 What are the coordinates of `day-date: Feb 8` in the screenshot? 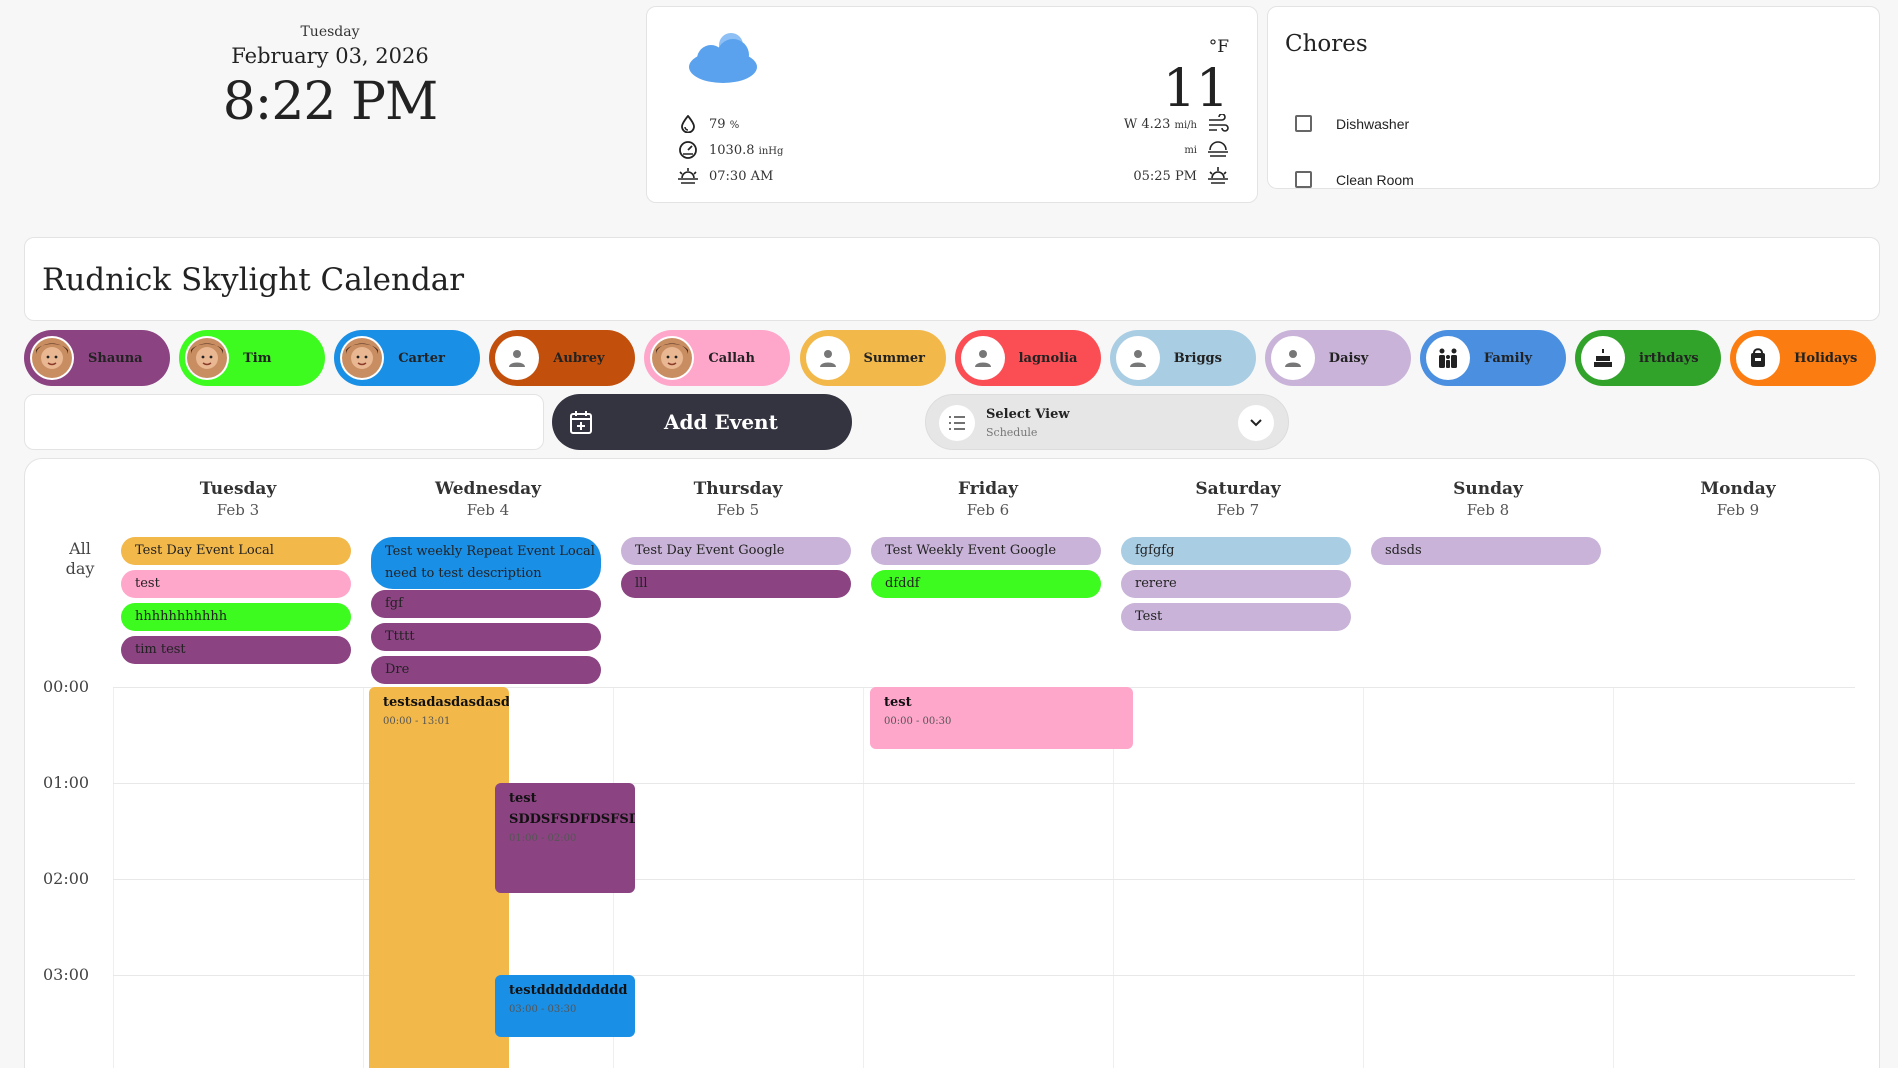 It's located at (1488, 510).